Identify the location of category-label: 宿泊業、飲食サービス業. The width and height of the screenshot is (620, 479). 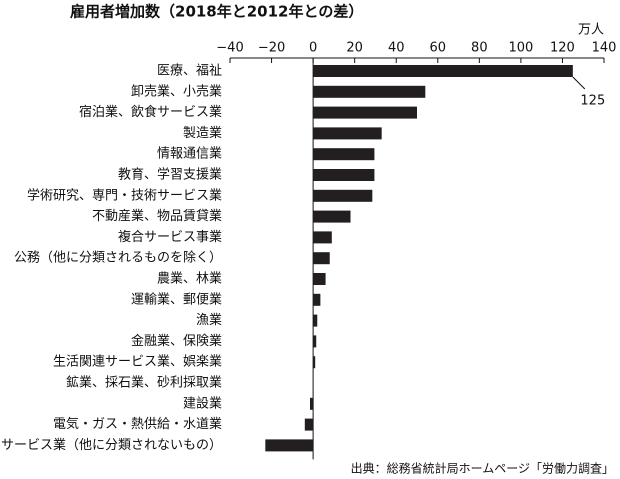
(150, 112).